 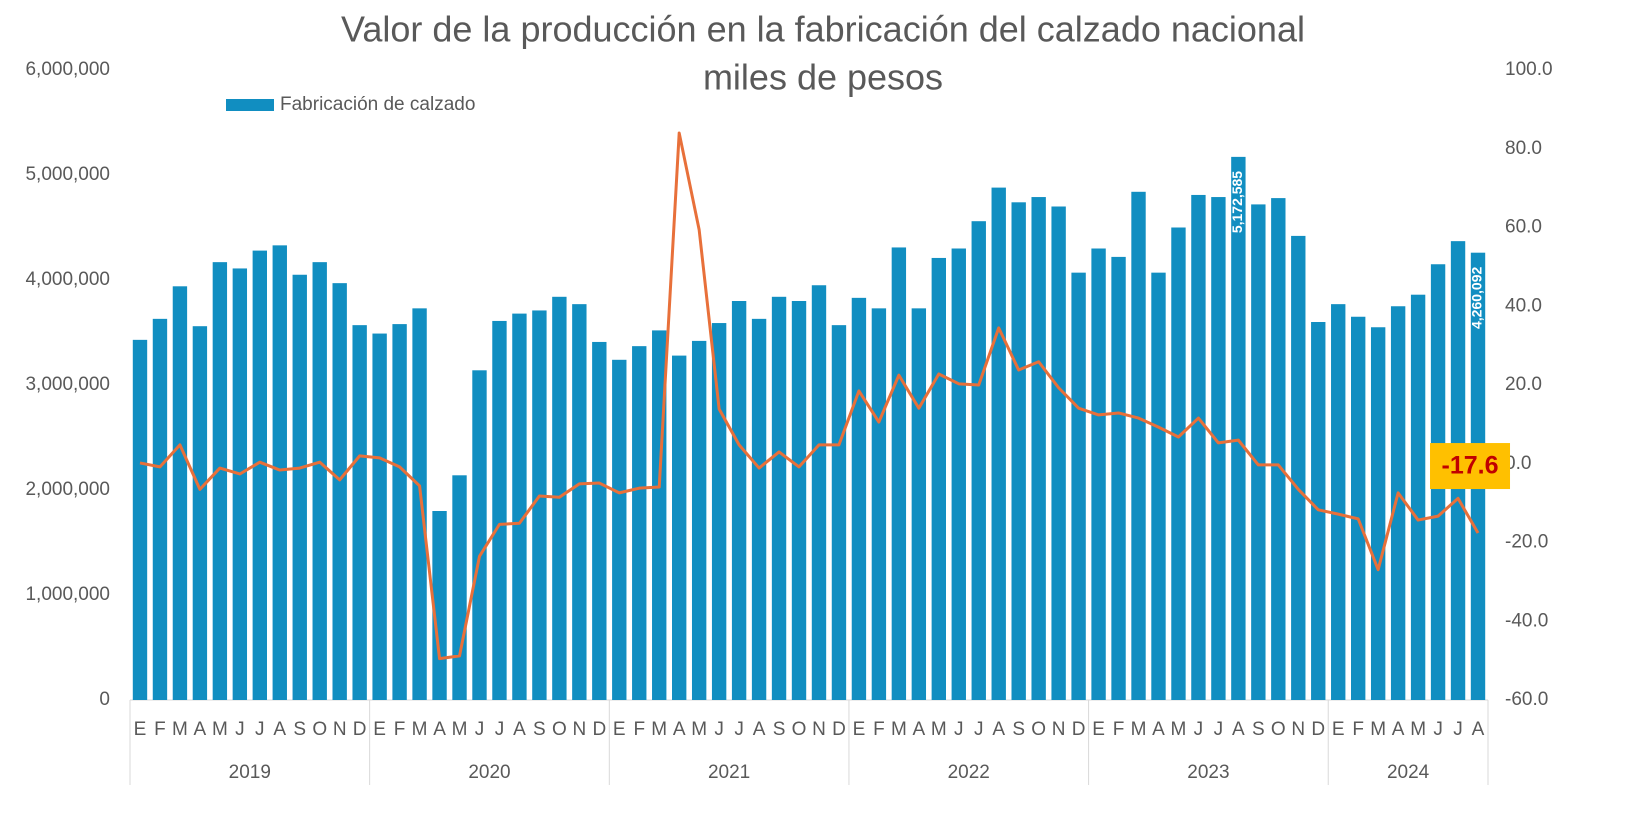 I want to click on year-label: 2020, so click(x=489, y=772).